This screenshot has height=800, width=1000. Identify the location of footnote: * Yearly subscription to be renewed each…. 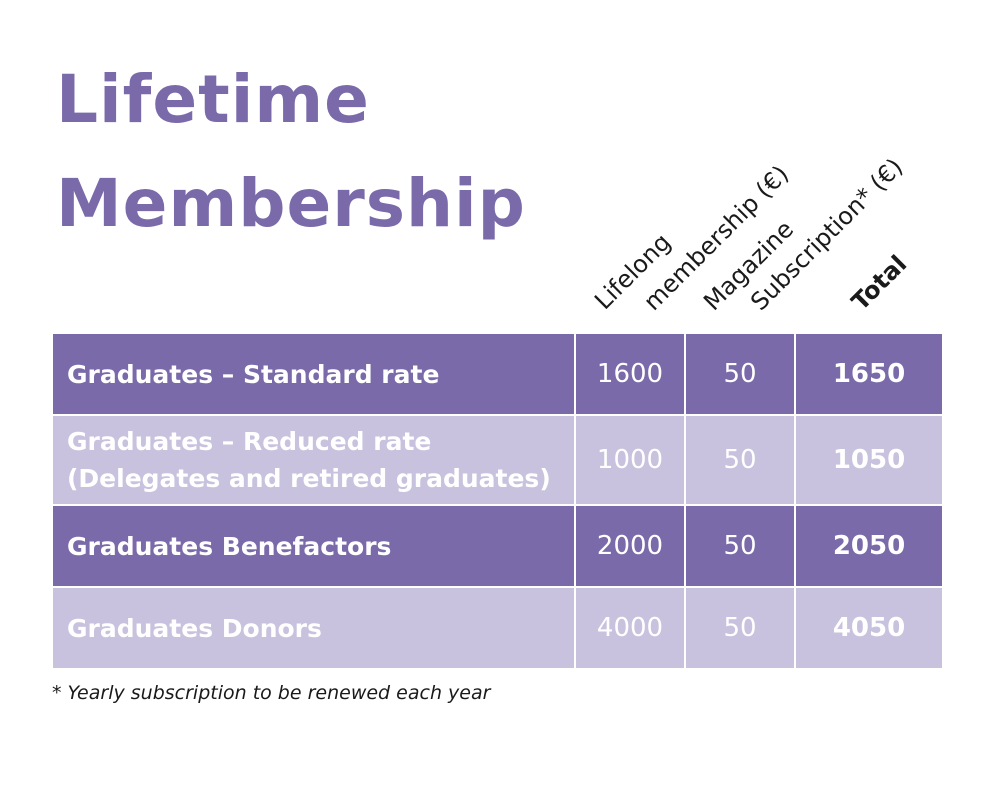
(271, 693).